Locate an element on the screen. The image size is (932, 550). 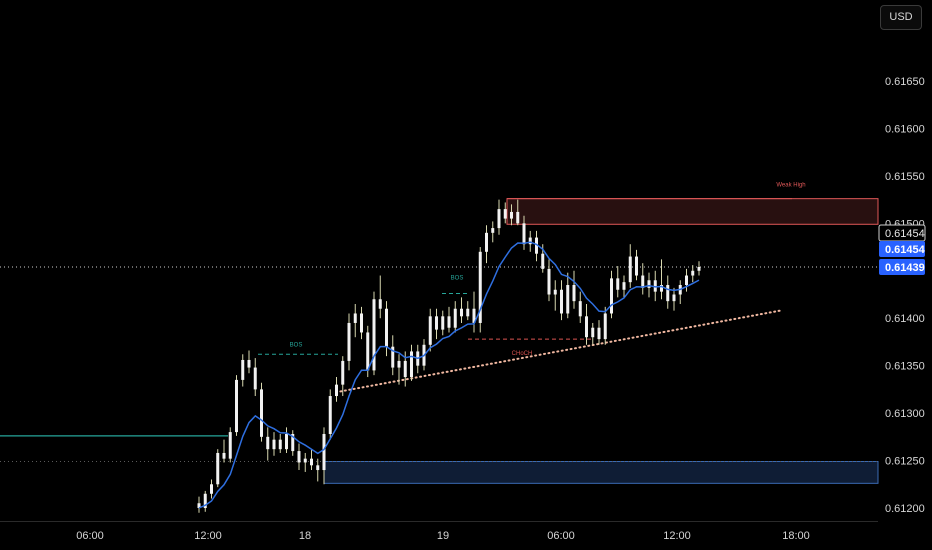
trendline-dotted is located at coordinates (558, 351).